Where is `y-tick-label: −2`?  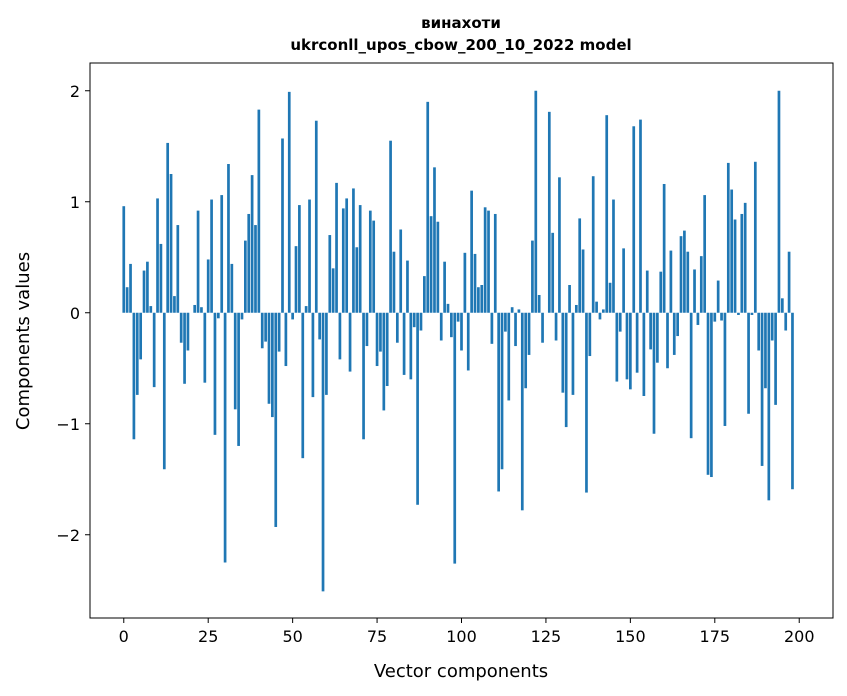
y-tick-label: −2 is located at coordinates (68, 535).